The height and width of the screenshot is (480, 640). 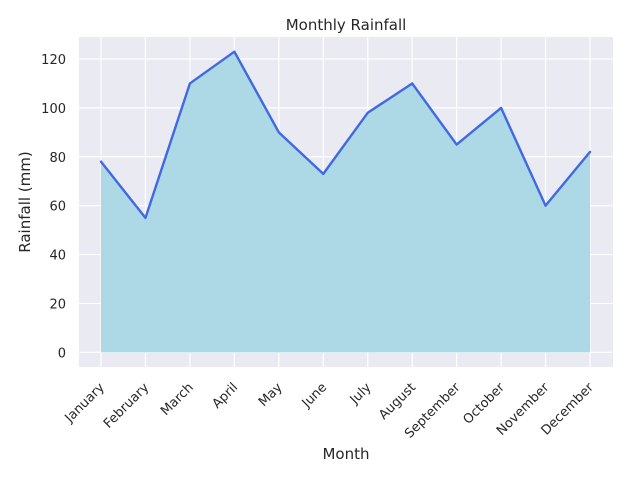 What do you see at coordinates (53, 109) in the screenshot?
I see `y-tick-label: 100` at bounding box center [53, 109].